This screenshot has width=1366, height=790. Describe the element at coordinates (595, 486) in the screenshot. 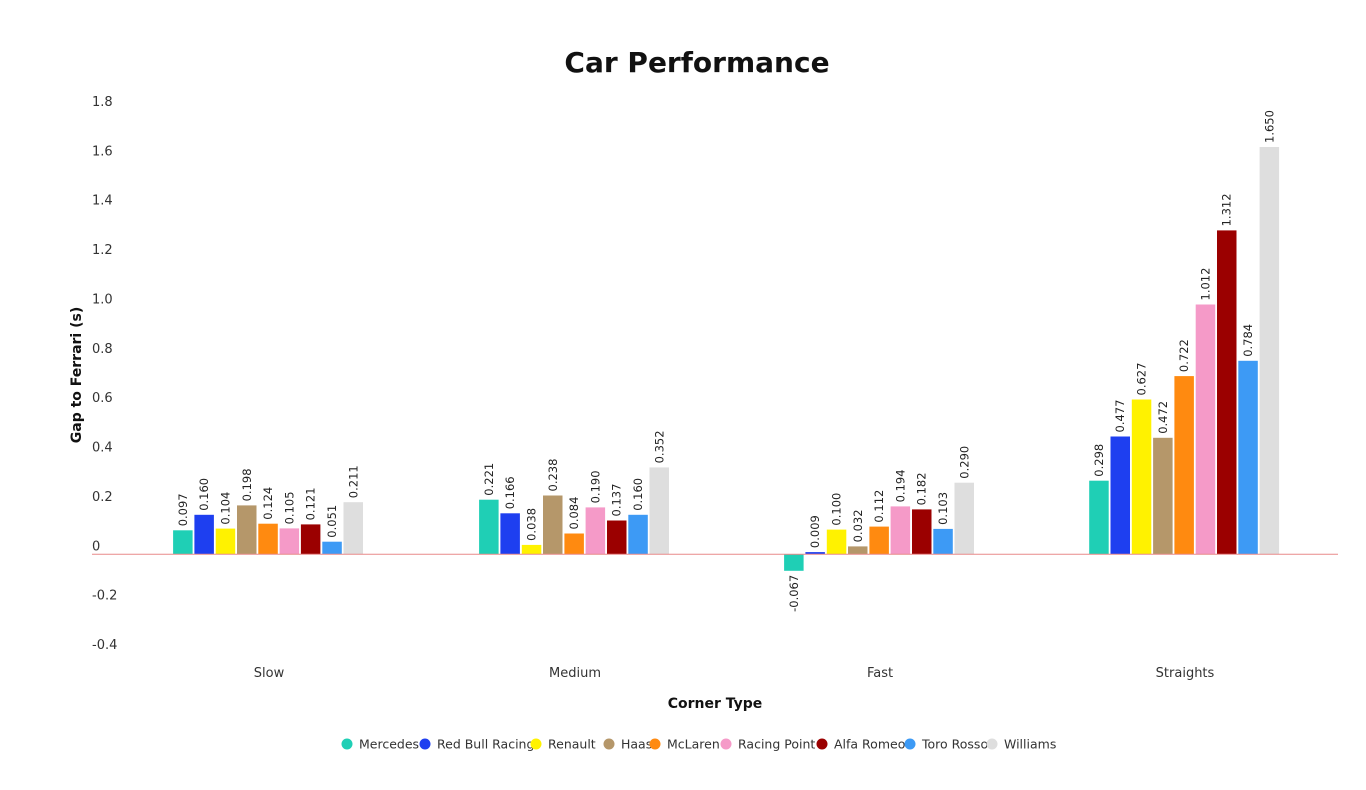

I see `data-label: 0.190` at that location.